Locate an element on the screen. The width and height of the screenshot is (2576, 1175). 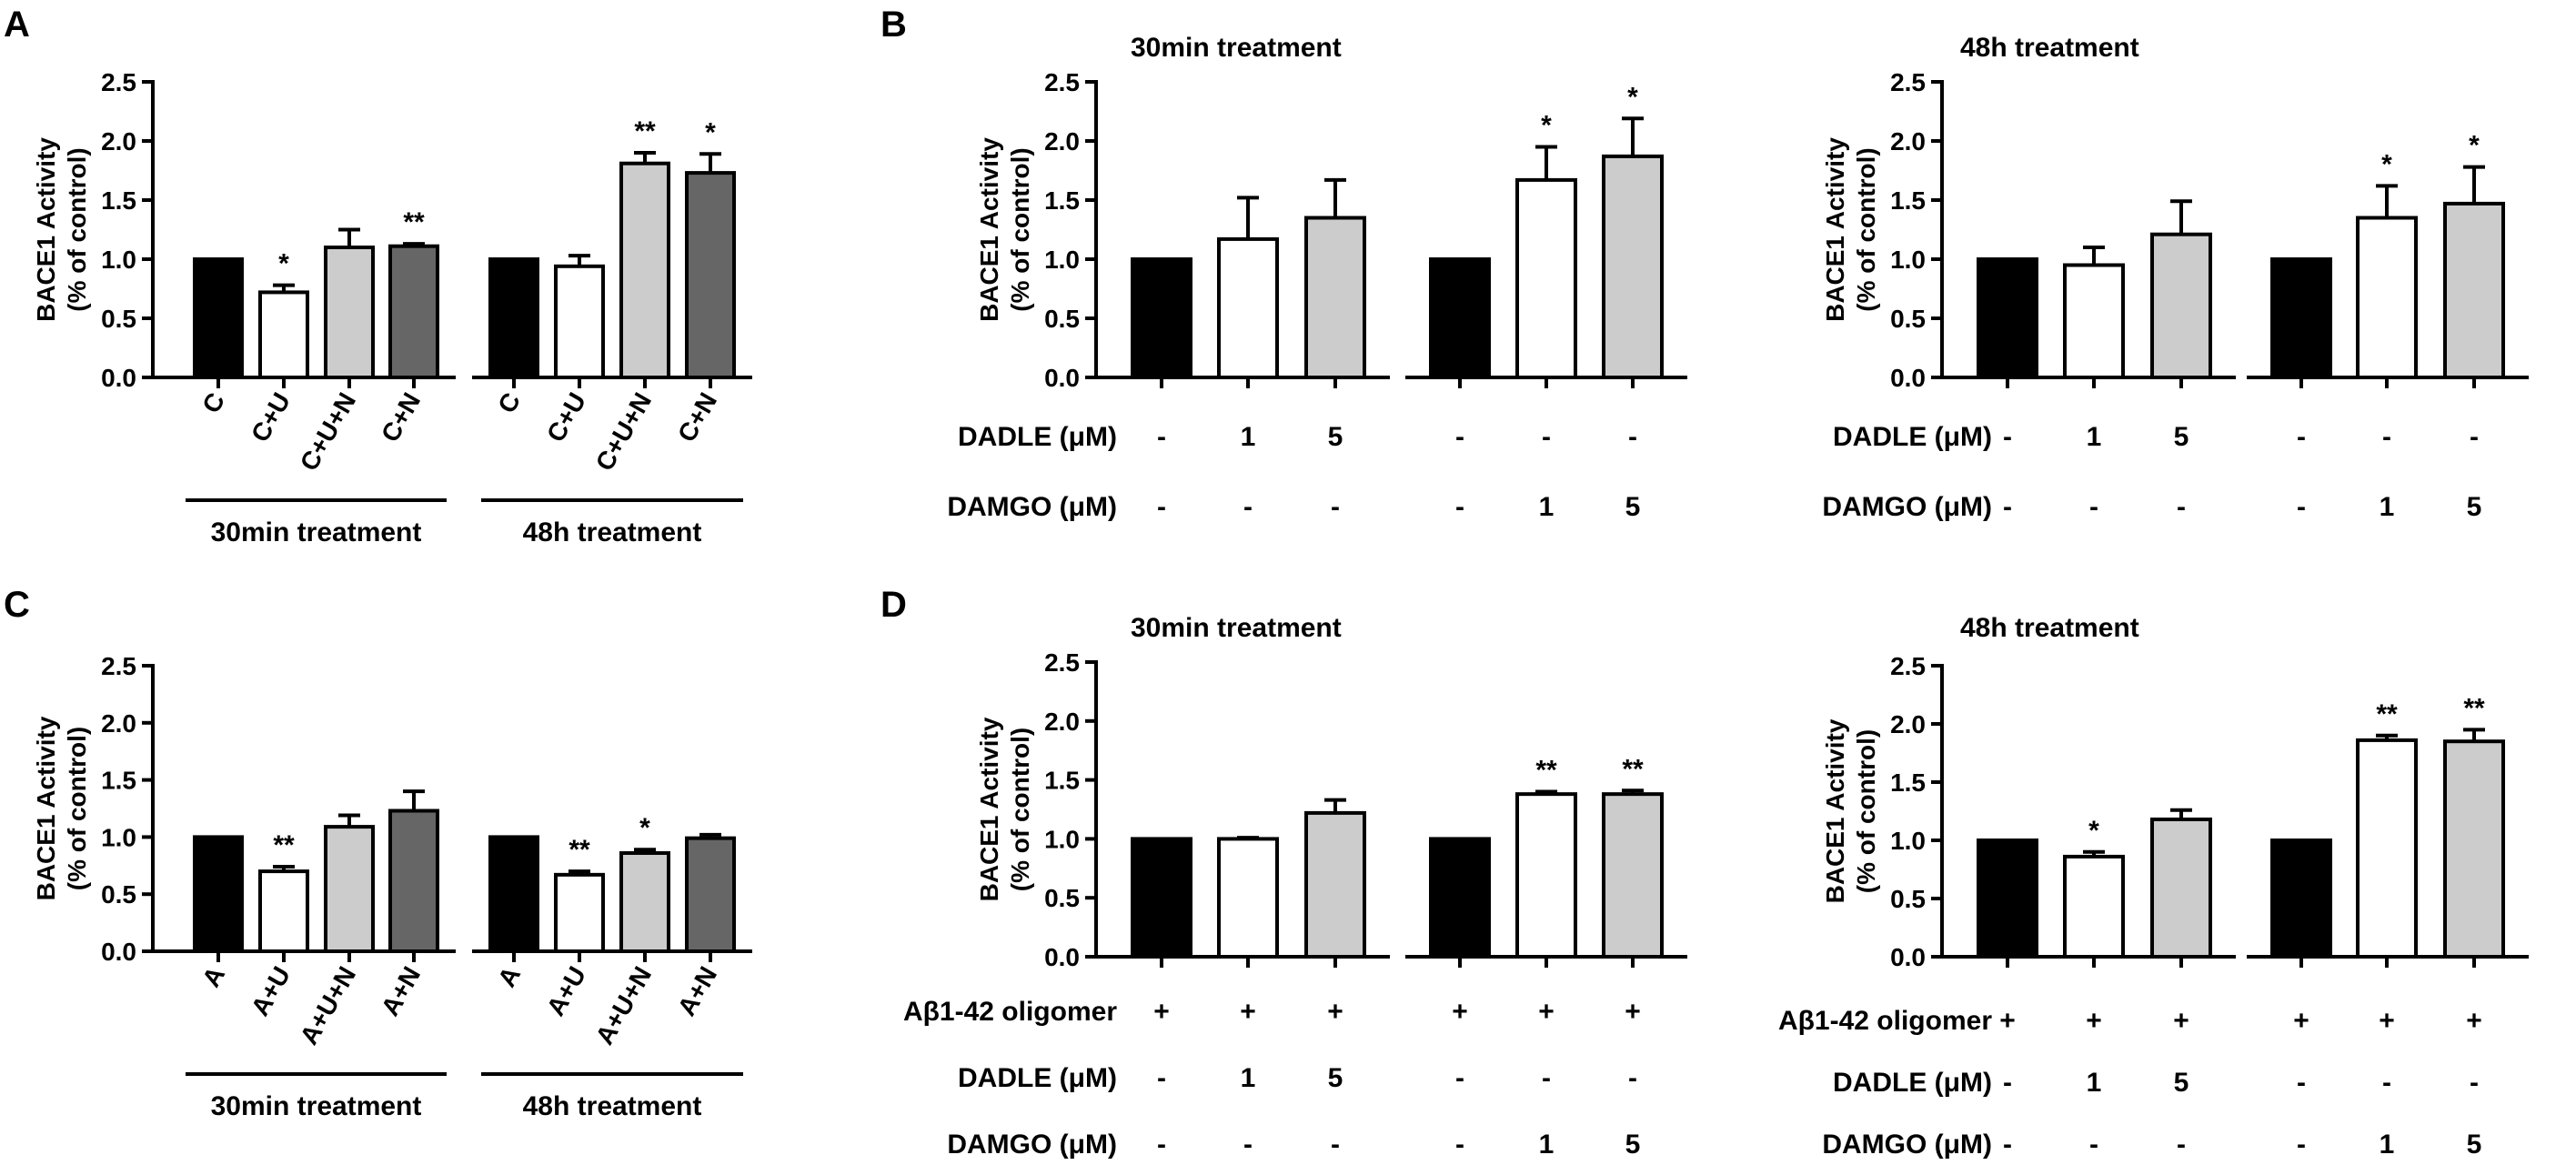
category-label: C+N is located at coordinates (401, 417).